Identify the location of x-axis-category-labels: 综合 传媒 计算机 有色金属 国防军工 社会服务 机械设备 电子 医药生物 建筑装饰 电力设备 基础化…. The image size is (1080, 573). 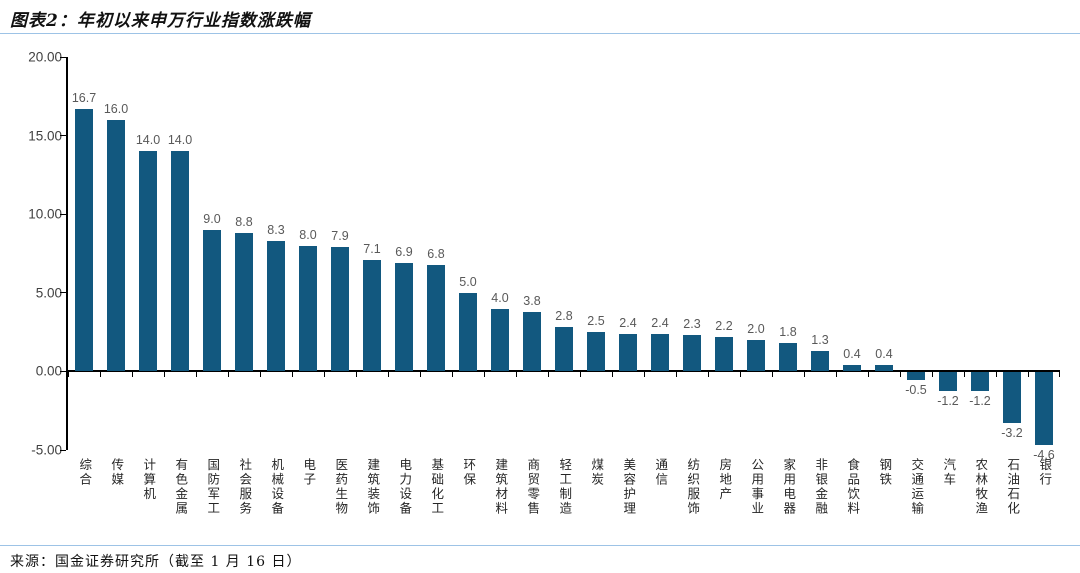
(564, 502).